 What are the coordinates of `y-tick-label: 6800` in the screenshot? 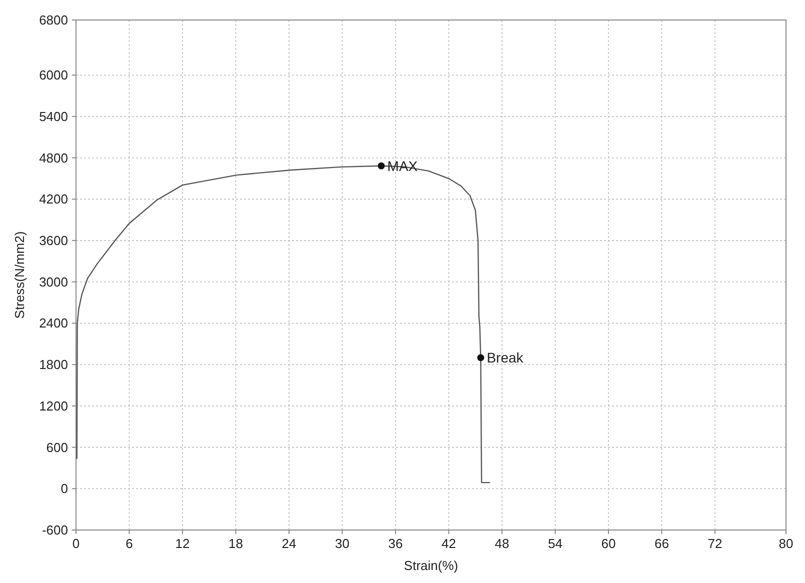 It's located at (53, 20).